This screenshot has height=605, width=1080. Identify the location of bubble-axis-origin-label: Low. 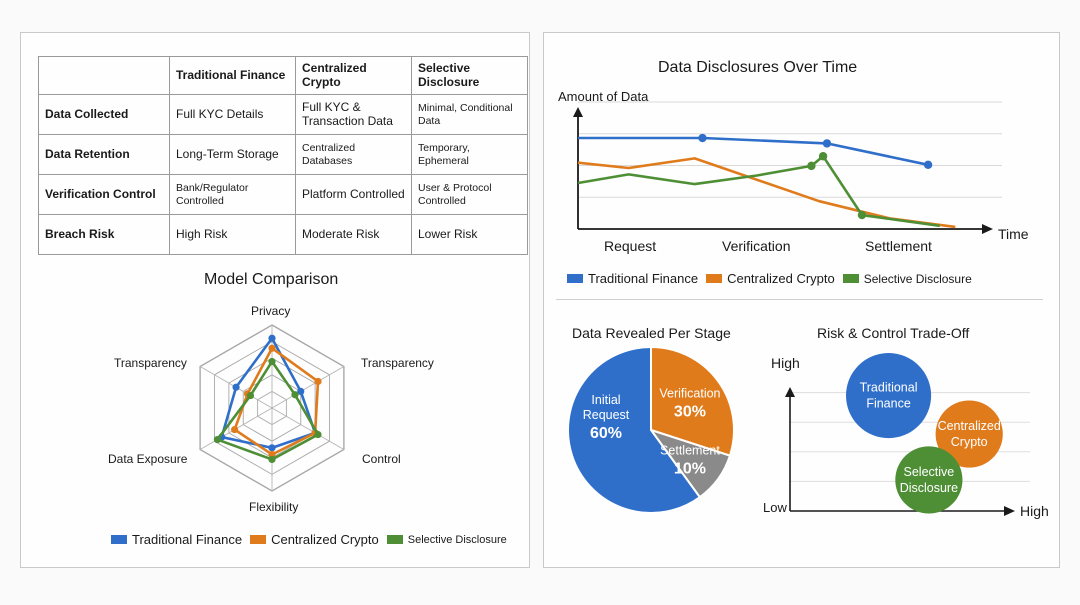
(775, 507).